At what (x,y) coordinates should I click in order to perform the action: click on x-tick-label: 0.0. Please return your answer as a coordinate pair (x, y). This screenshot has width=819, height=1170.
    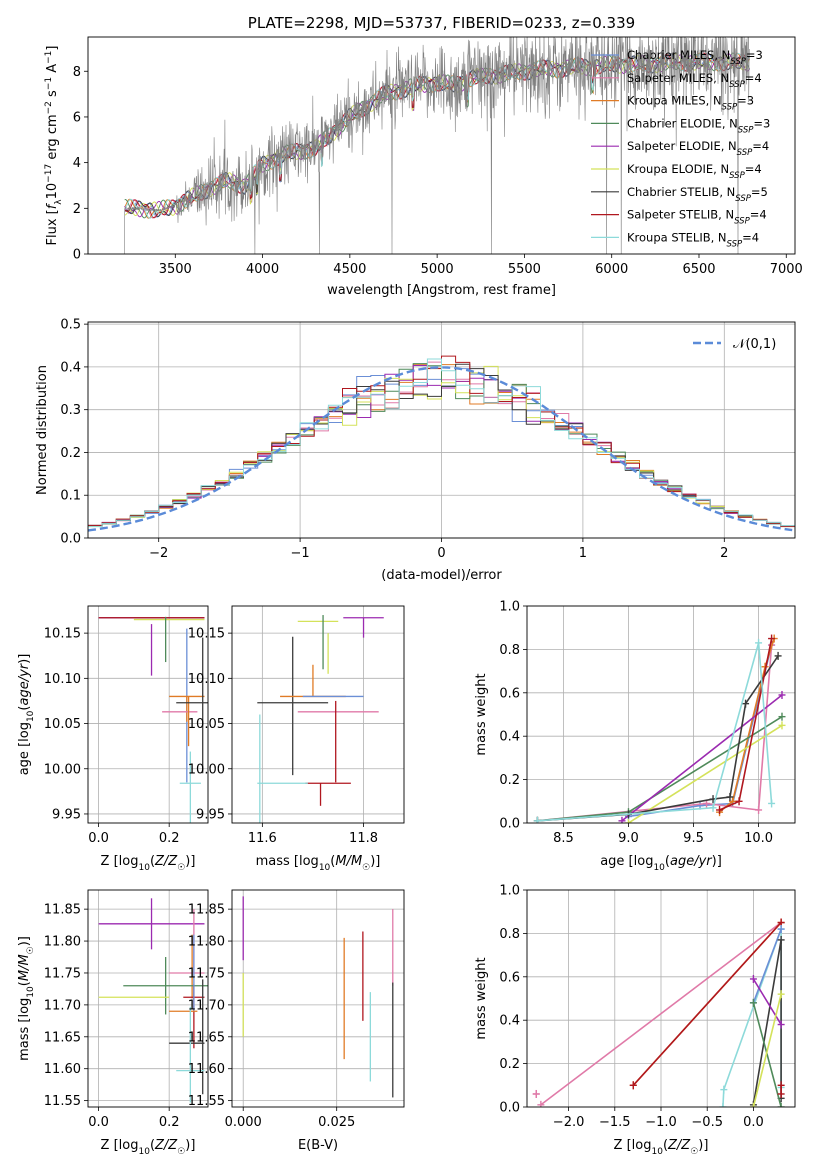
    Looking at the image, I should click on (98, 838).